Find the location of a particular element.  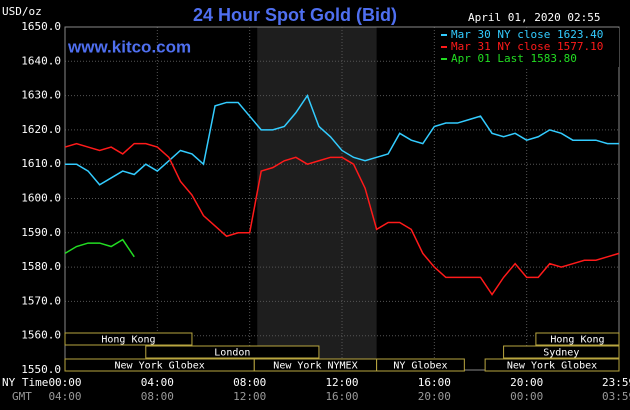

x-tick-label: 08:00 is located at coordinates (249, 382).